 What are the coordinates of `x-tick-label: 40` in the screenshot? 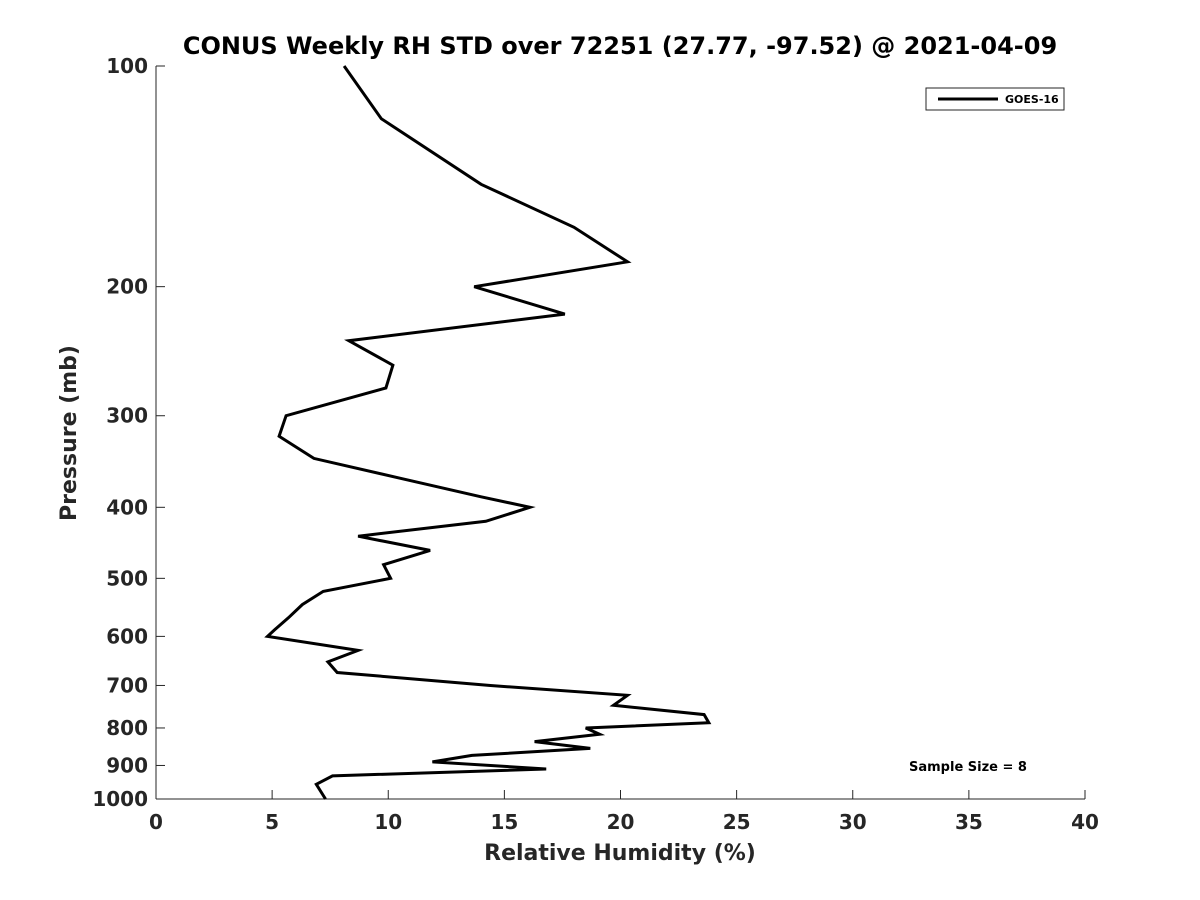 It's located at (1085, 822).